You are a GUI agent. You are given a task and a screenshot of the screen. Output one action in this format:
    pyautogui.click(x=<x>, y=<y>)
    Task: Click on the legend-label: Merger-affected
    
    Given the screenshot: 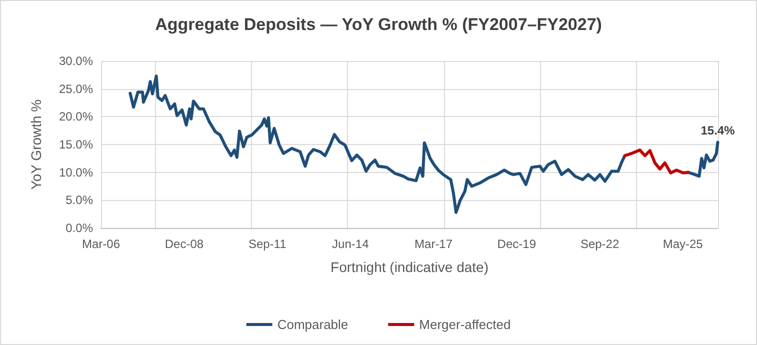 What is the action you would take?
    pyautogui.click(x=465, y=324)
    